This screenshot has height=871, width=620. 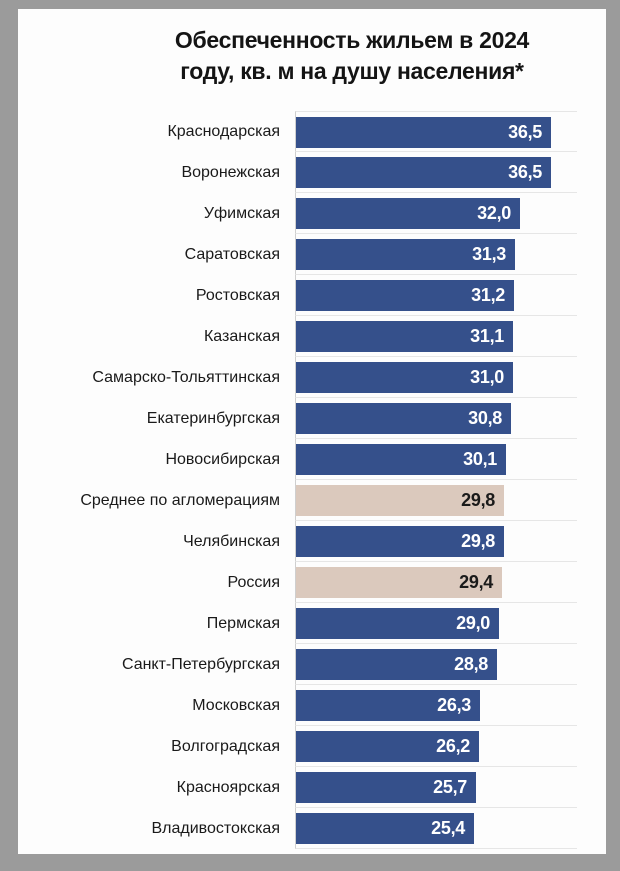 What do you see at coordinates (385, 828) in the screenshot?
I see `value-bar: 25,4` at bounding box center [385, 828].